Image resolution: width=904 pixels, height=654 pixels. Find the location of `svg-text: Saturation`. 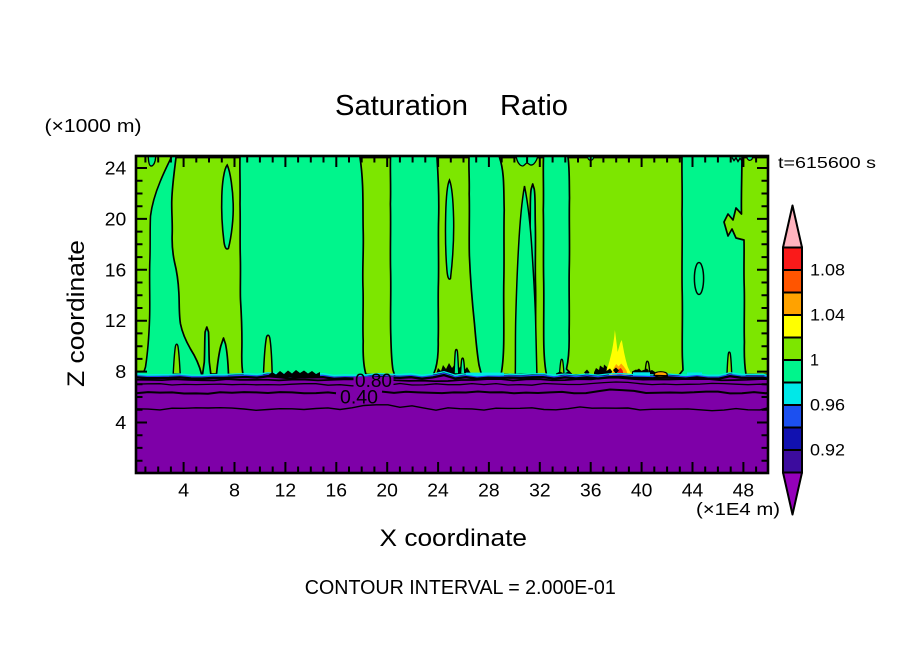

svg-text: Saturation is located at coordinates (401, 106).